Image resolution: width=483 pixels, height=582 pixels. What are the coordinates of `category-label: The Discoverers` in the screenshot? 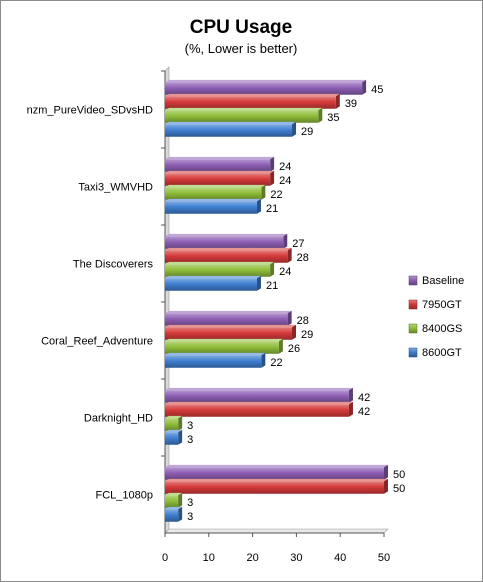 It's located at (113, 265).